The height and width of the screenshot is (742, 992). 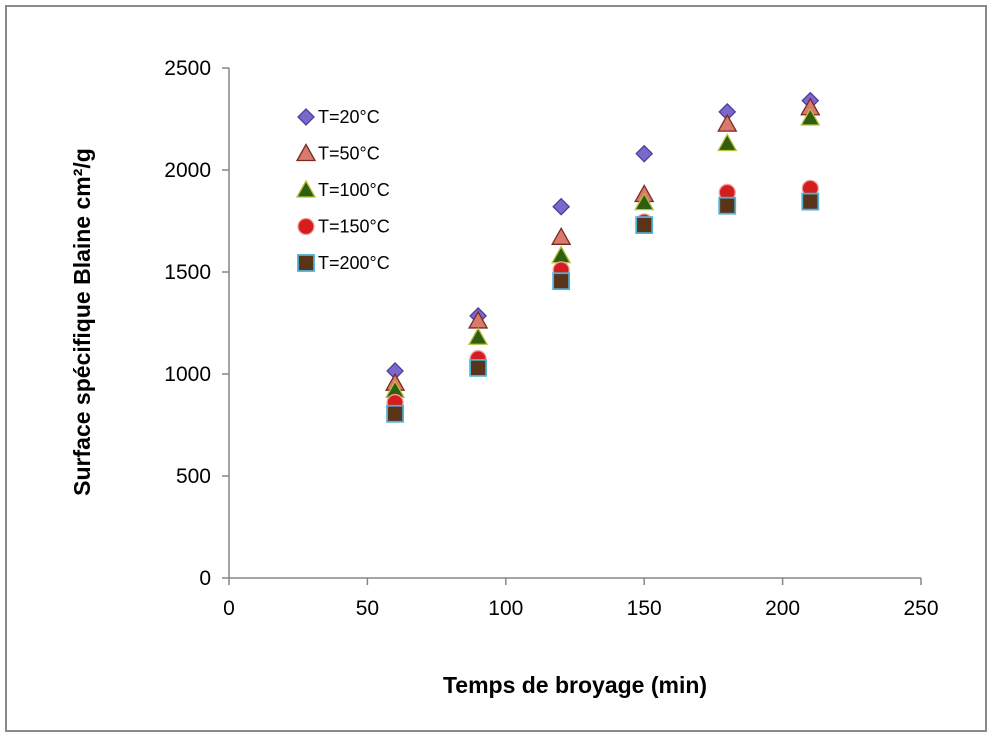 I want to click on legend: T=20°C T=50°C T=100°C T=150°C T=200°C, so click(x=342, y=190).